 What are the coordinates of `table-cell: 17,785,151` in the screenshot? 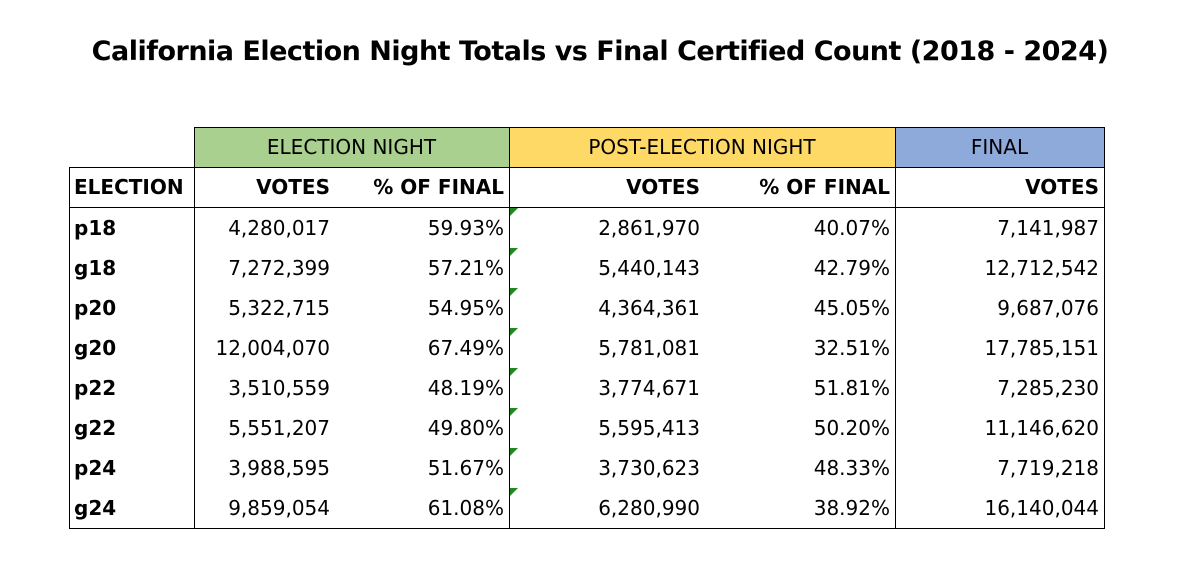 It's located at (1041, 348).